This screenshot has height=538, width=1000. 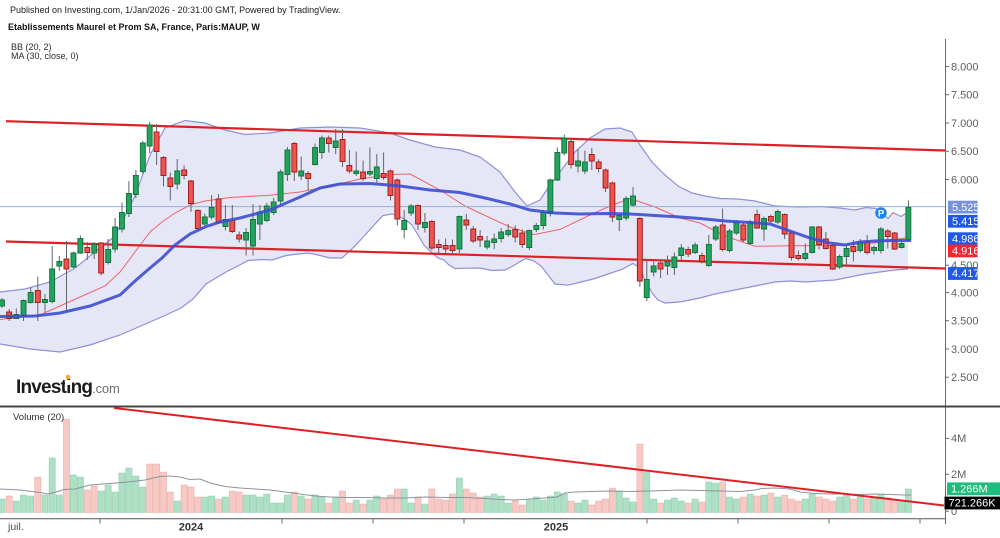 What do you see at coordinates (973, 504) in the screenshot?
I see `svg-text: 721.266K` at bounding box center [973, 504].